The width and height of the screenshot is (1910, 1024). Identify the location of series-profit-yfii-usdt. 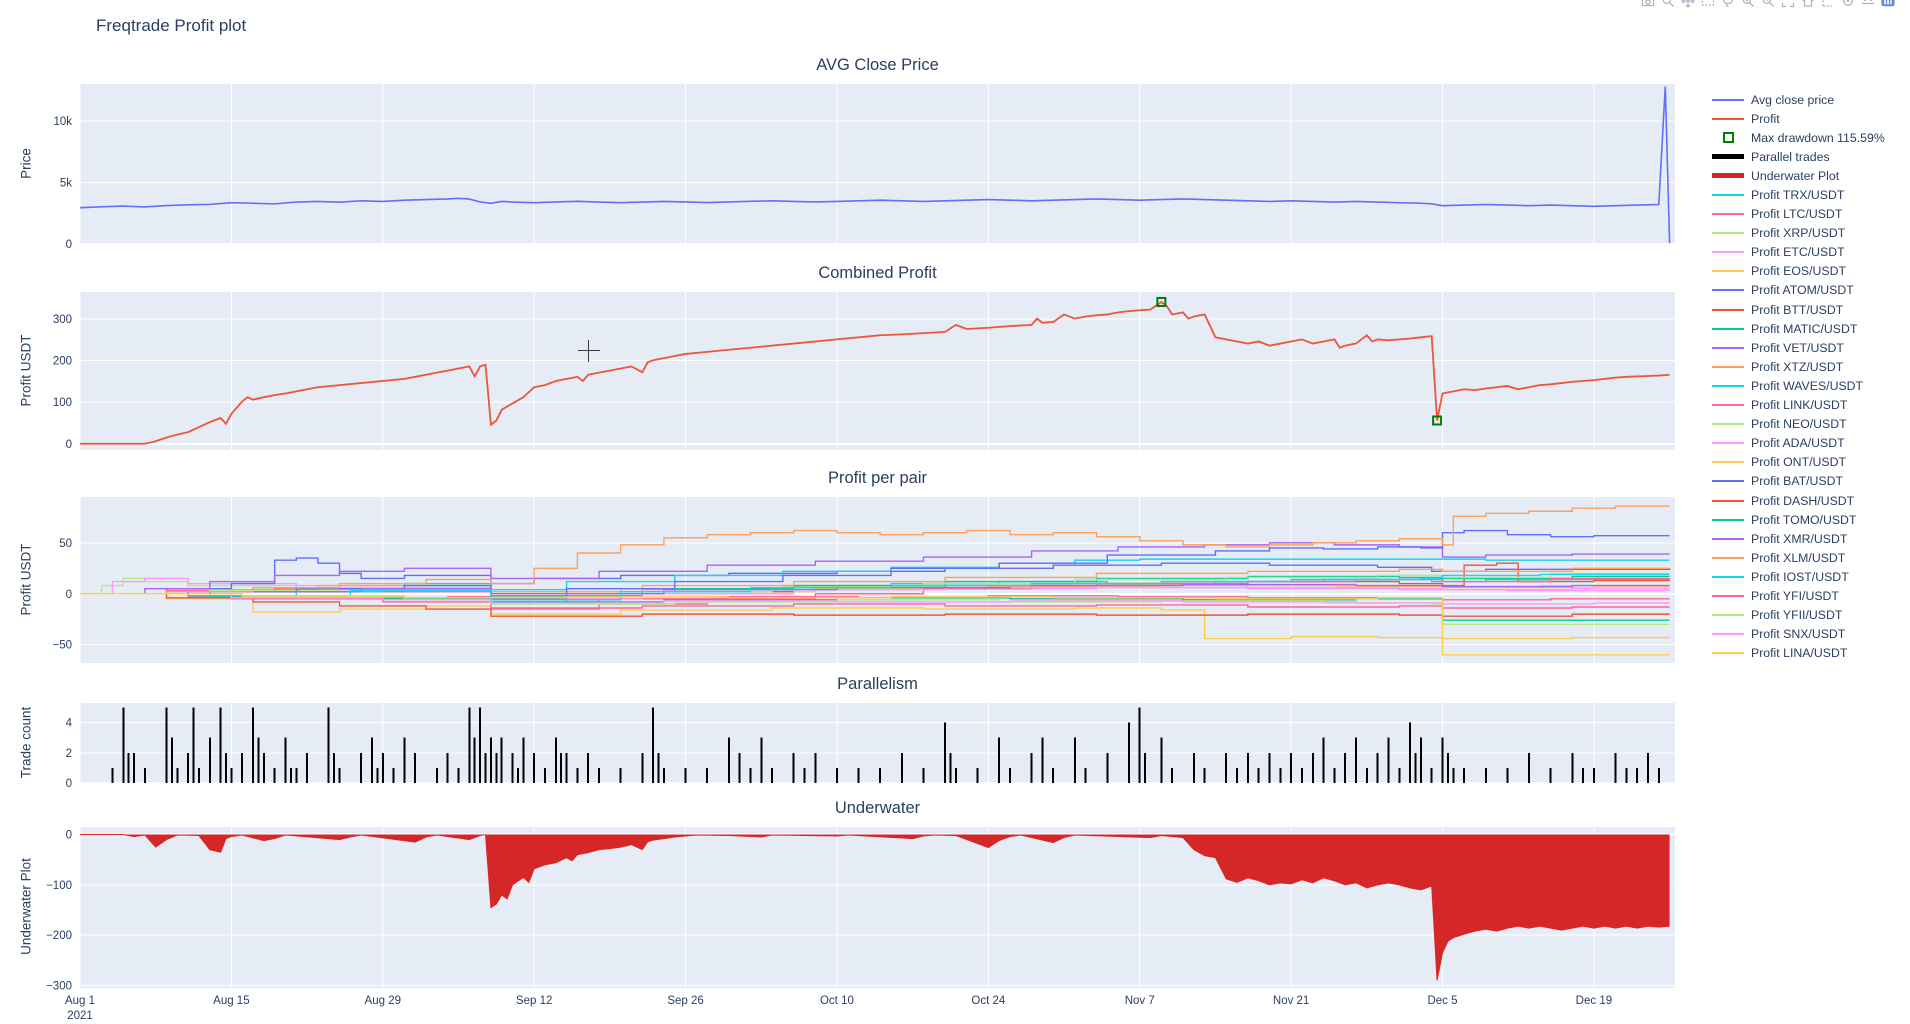
(875, 609).